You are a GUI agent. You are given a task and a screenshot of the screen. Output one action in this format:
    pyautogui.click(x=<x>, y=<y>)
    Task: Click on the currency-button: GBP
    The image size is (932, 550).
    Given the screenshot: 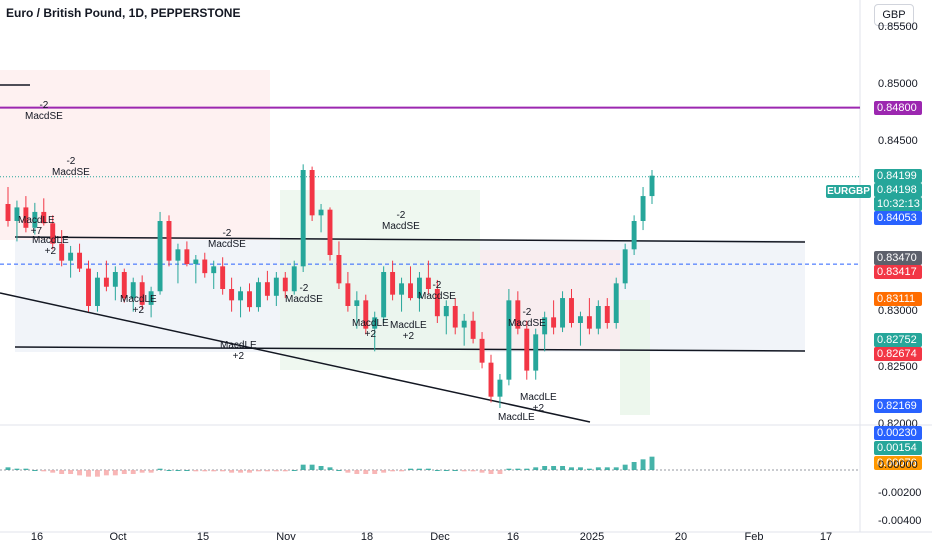 What is the action you would take?
    pyautogui.click(x=894, y=15)
    